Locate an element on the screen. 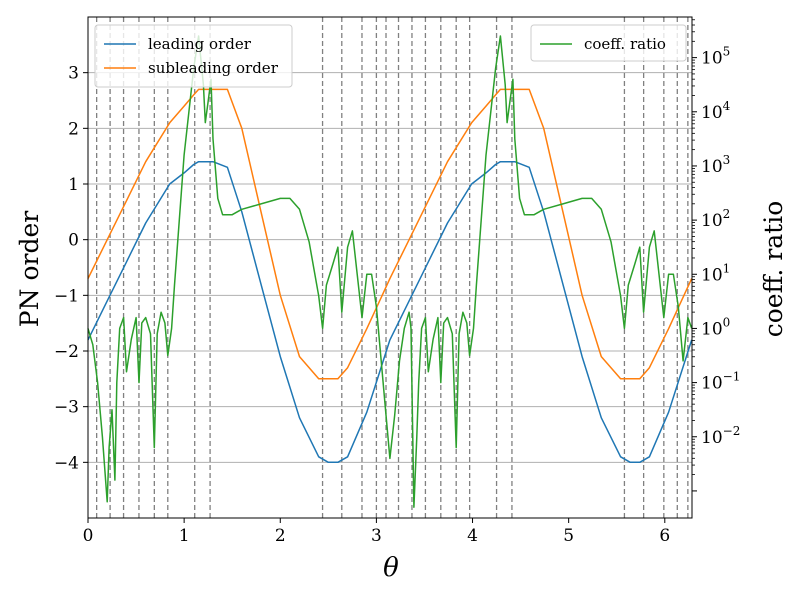  y-tick-label: −2 is located at coordinates (66, 352).